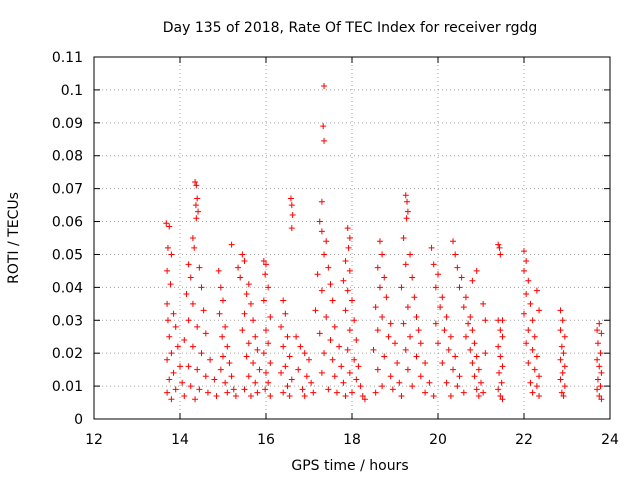 The width and height of the screenshot is (640, 480). Describe the element at coordinates (352, 440) in the screenshot. I see `x-tick-label: 18` at that location.